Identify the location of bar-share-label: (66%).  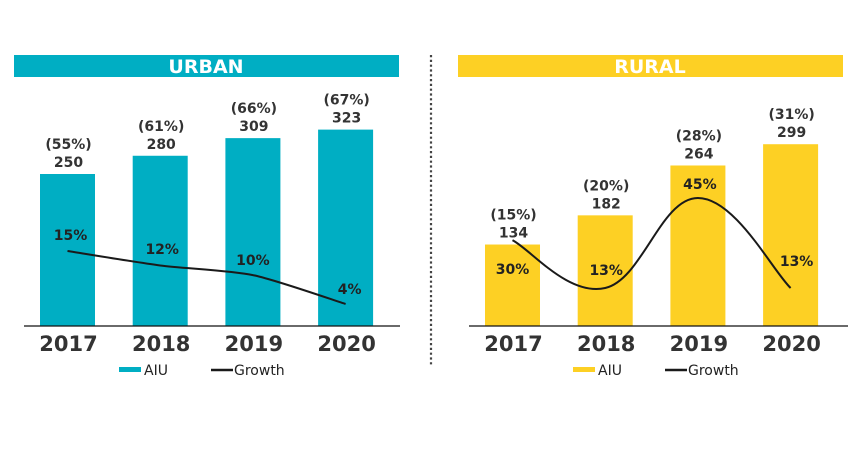
(254, 109).